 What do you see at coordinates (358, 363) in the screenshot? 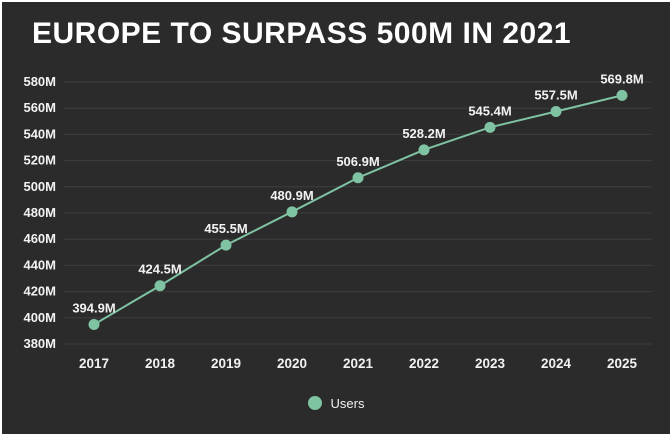
I see `x-axis-tick-label: 2021` at bounding box center [358, 363].